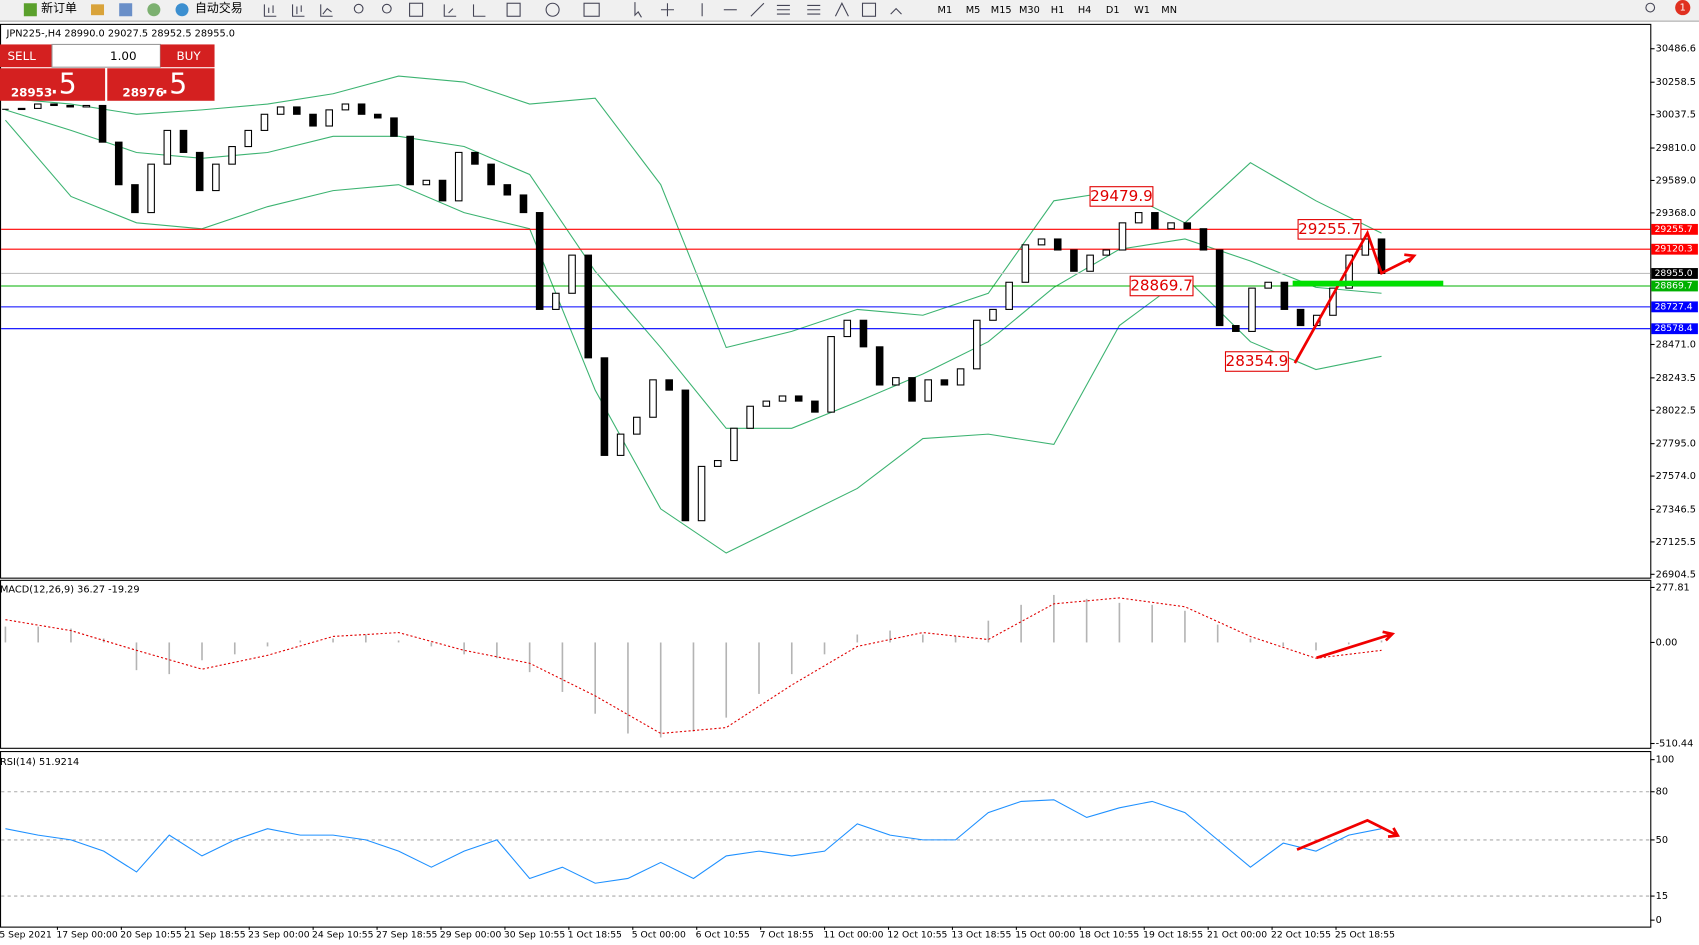 Image resolution: width=1699 pixels, height=945 pixels. Describe the element at coordinates (1665, 760) in the screenshot. I see `y-tick-label: 100` at that location.